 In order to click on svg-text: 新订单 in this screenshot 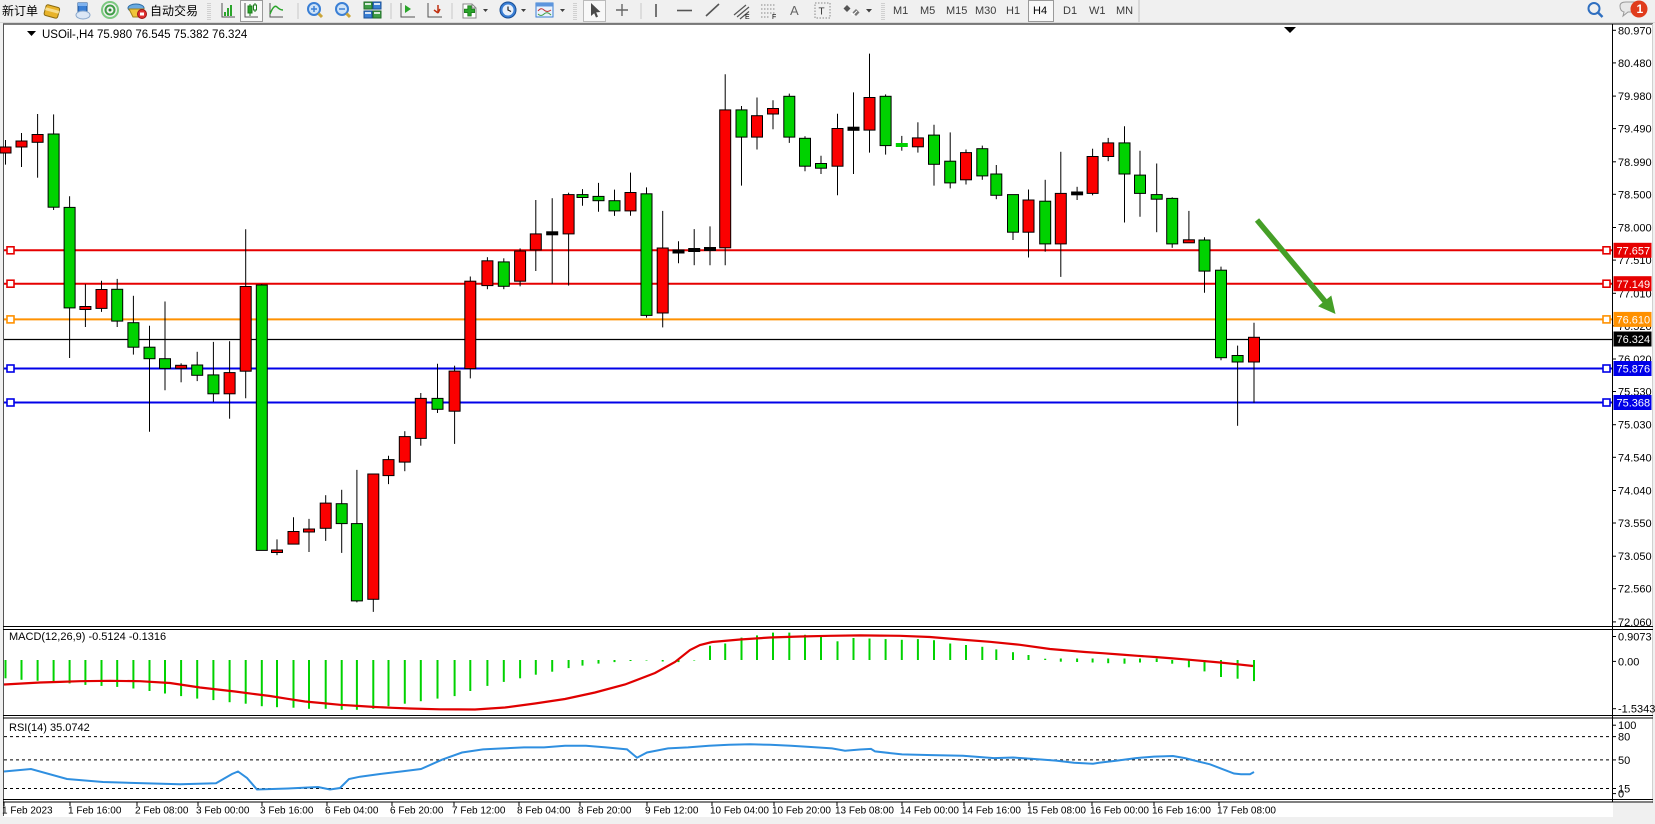, I will do `click(20, 10)`.